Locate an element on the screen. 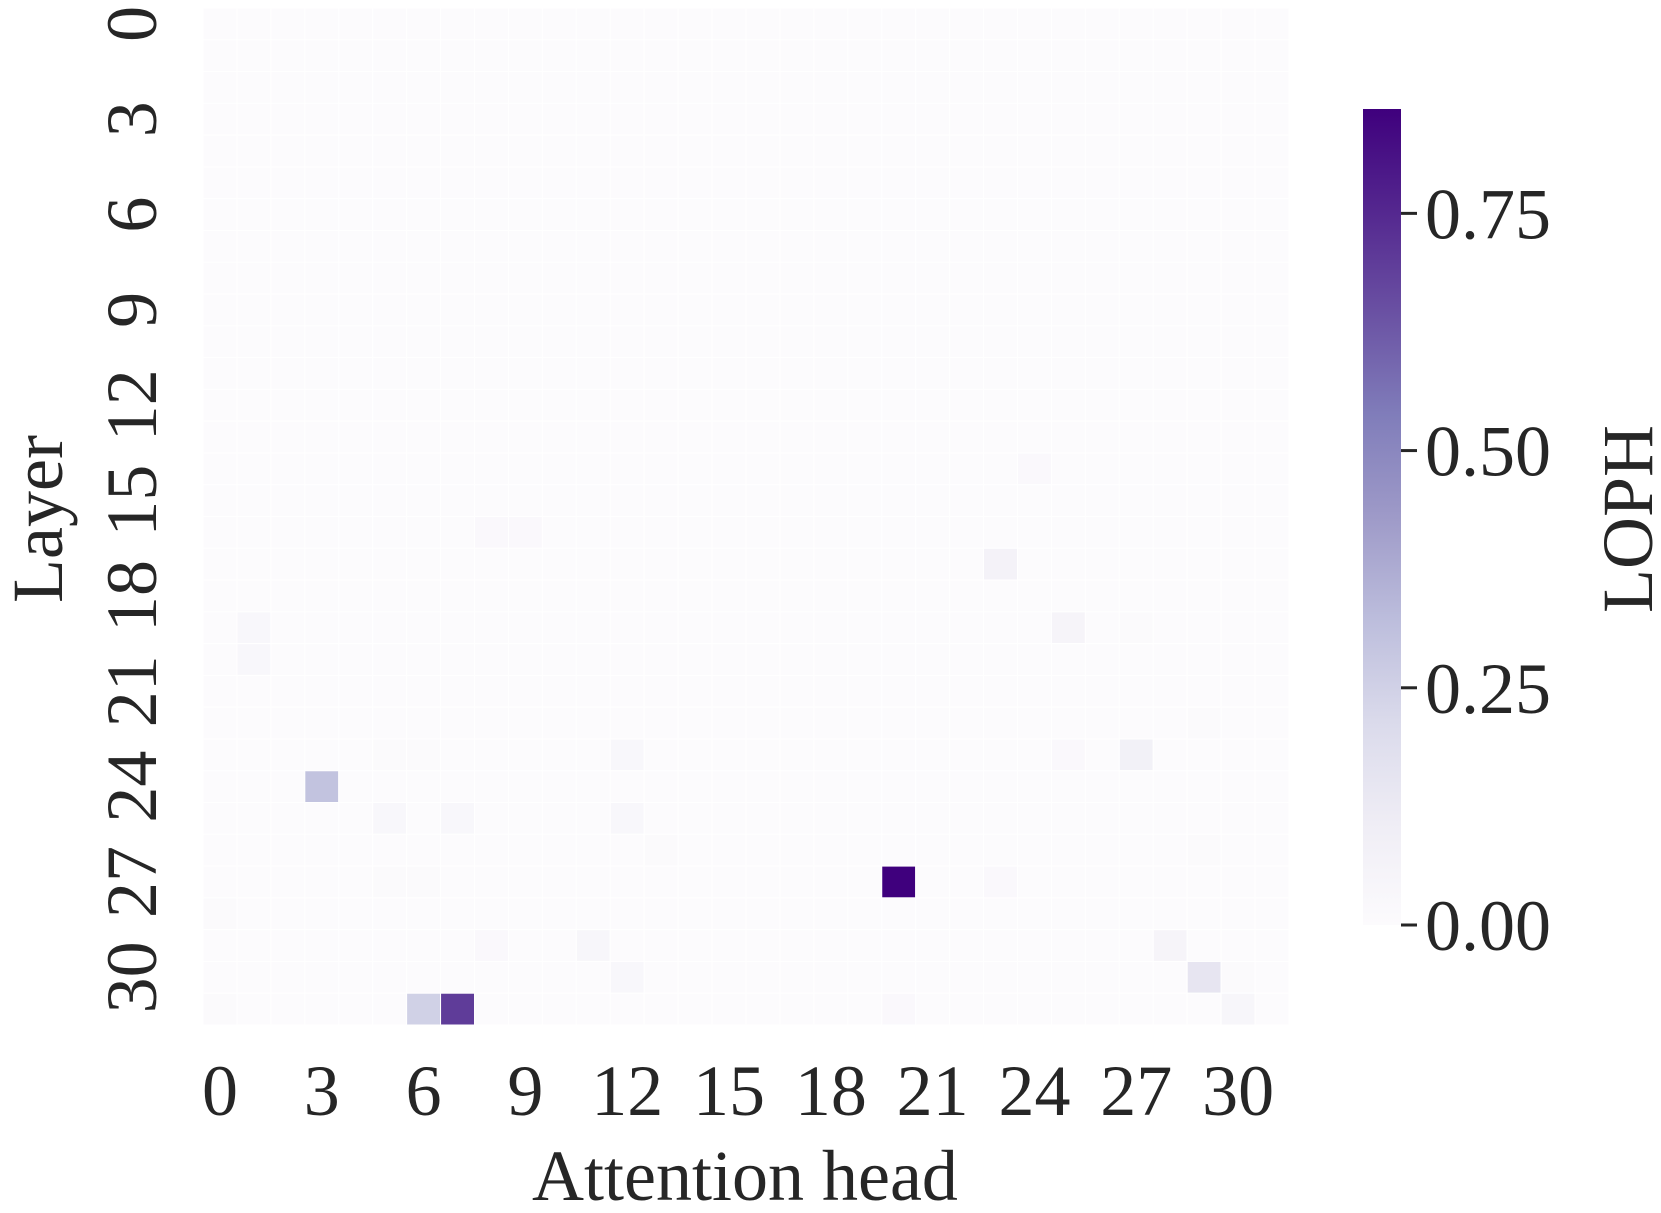  y-axis-label: Layer is located at coordinates (39, 519).